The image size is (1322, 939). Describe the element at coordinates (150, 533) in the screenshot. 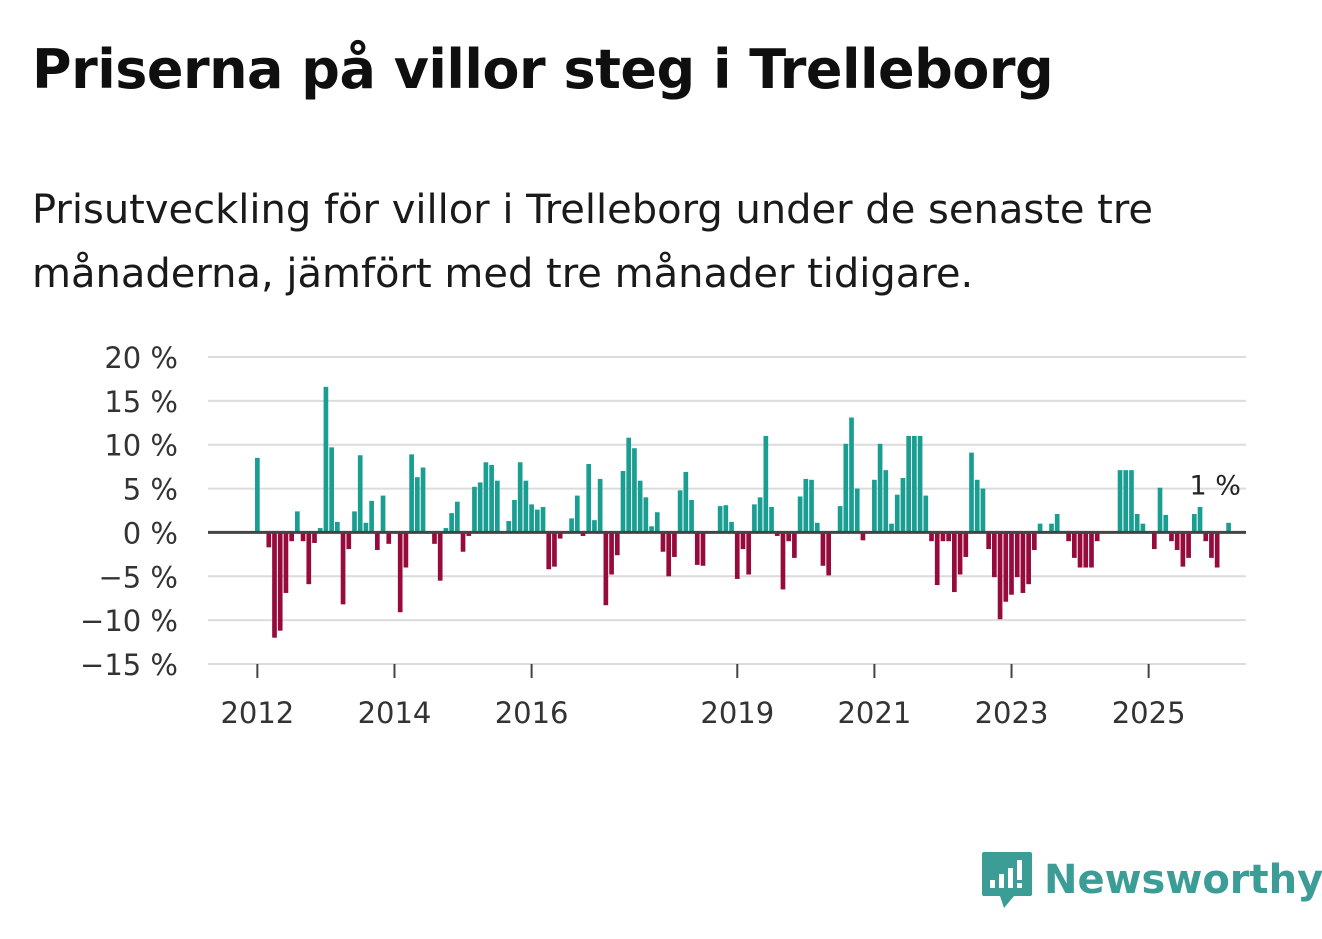

I see `y-tick-label: 0 %` at that location.